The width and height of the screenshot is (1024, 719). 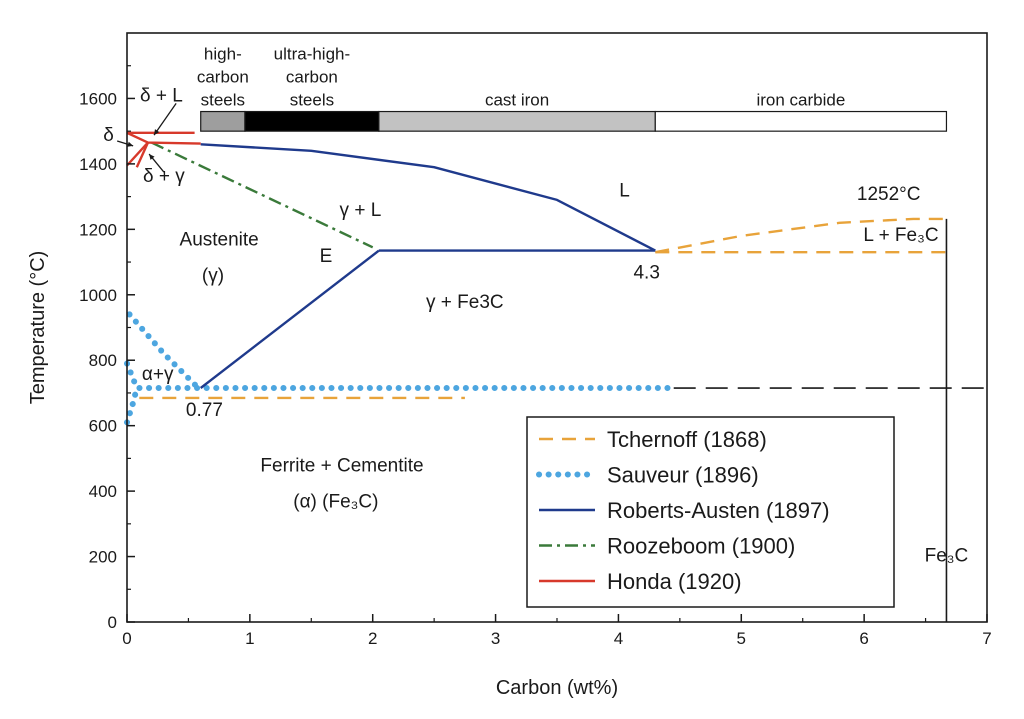 What do you see at coordinates (165, 119) in the screenshot?
I see `pointer-arrow-line` at bounding box center [165, 119].